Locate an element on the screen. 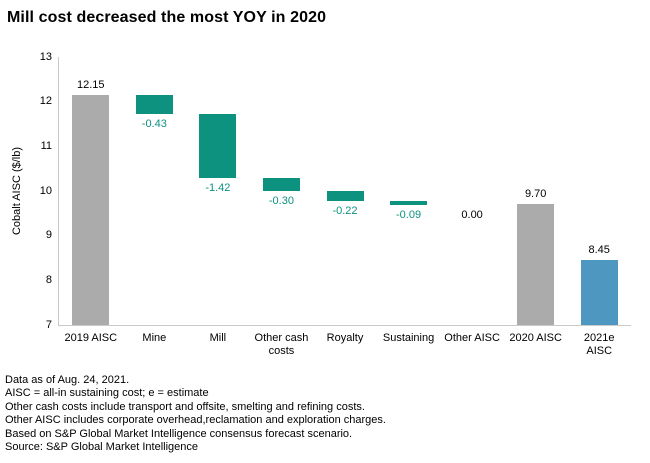 This screenshot has height=463, width=650. x-label-2020-aisc: 2020 AISC is located at coordinates (535, 338).